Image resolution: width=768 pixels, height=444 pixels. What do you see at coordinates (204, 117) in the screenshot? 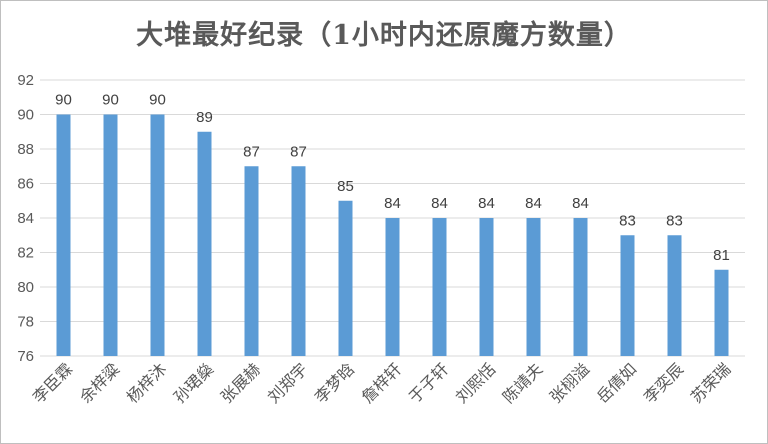
I see `data-label: 89` at bounding box center [204, 117].